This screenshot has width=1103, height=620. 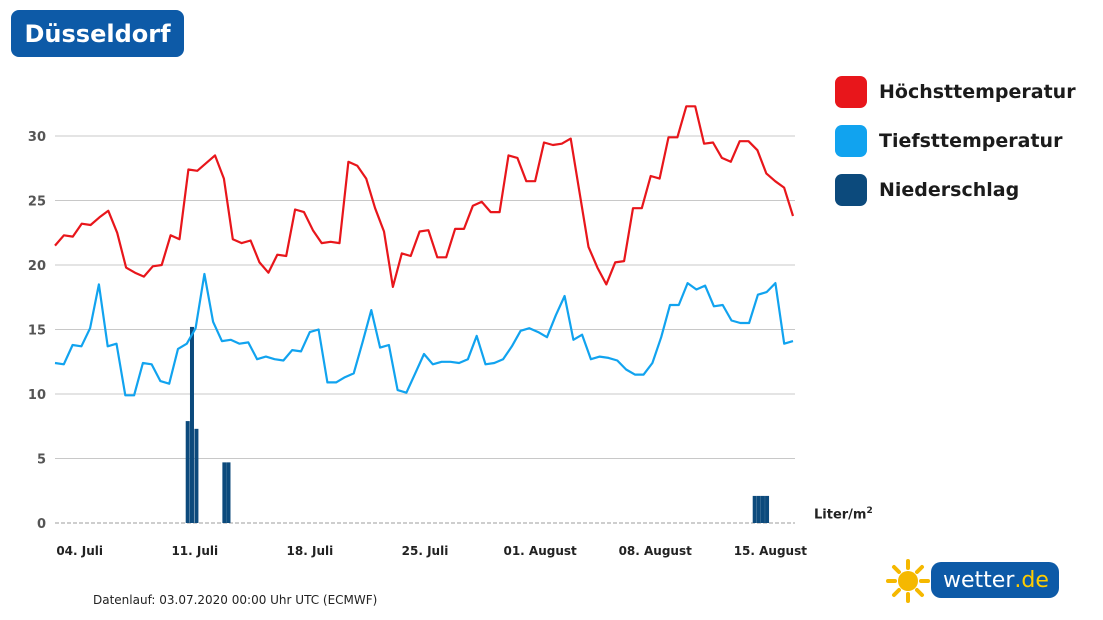 I want to click on legend-label-min-temp: Tiefsttemperatur, so click(x=971, y=141).